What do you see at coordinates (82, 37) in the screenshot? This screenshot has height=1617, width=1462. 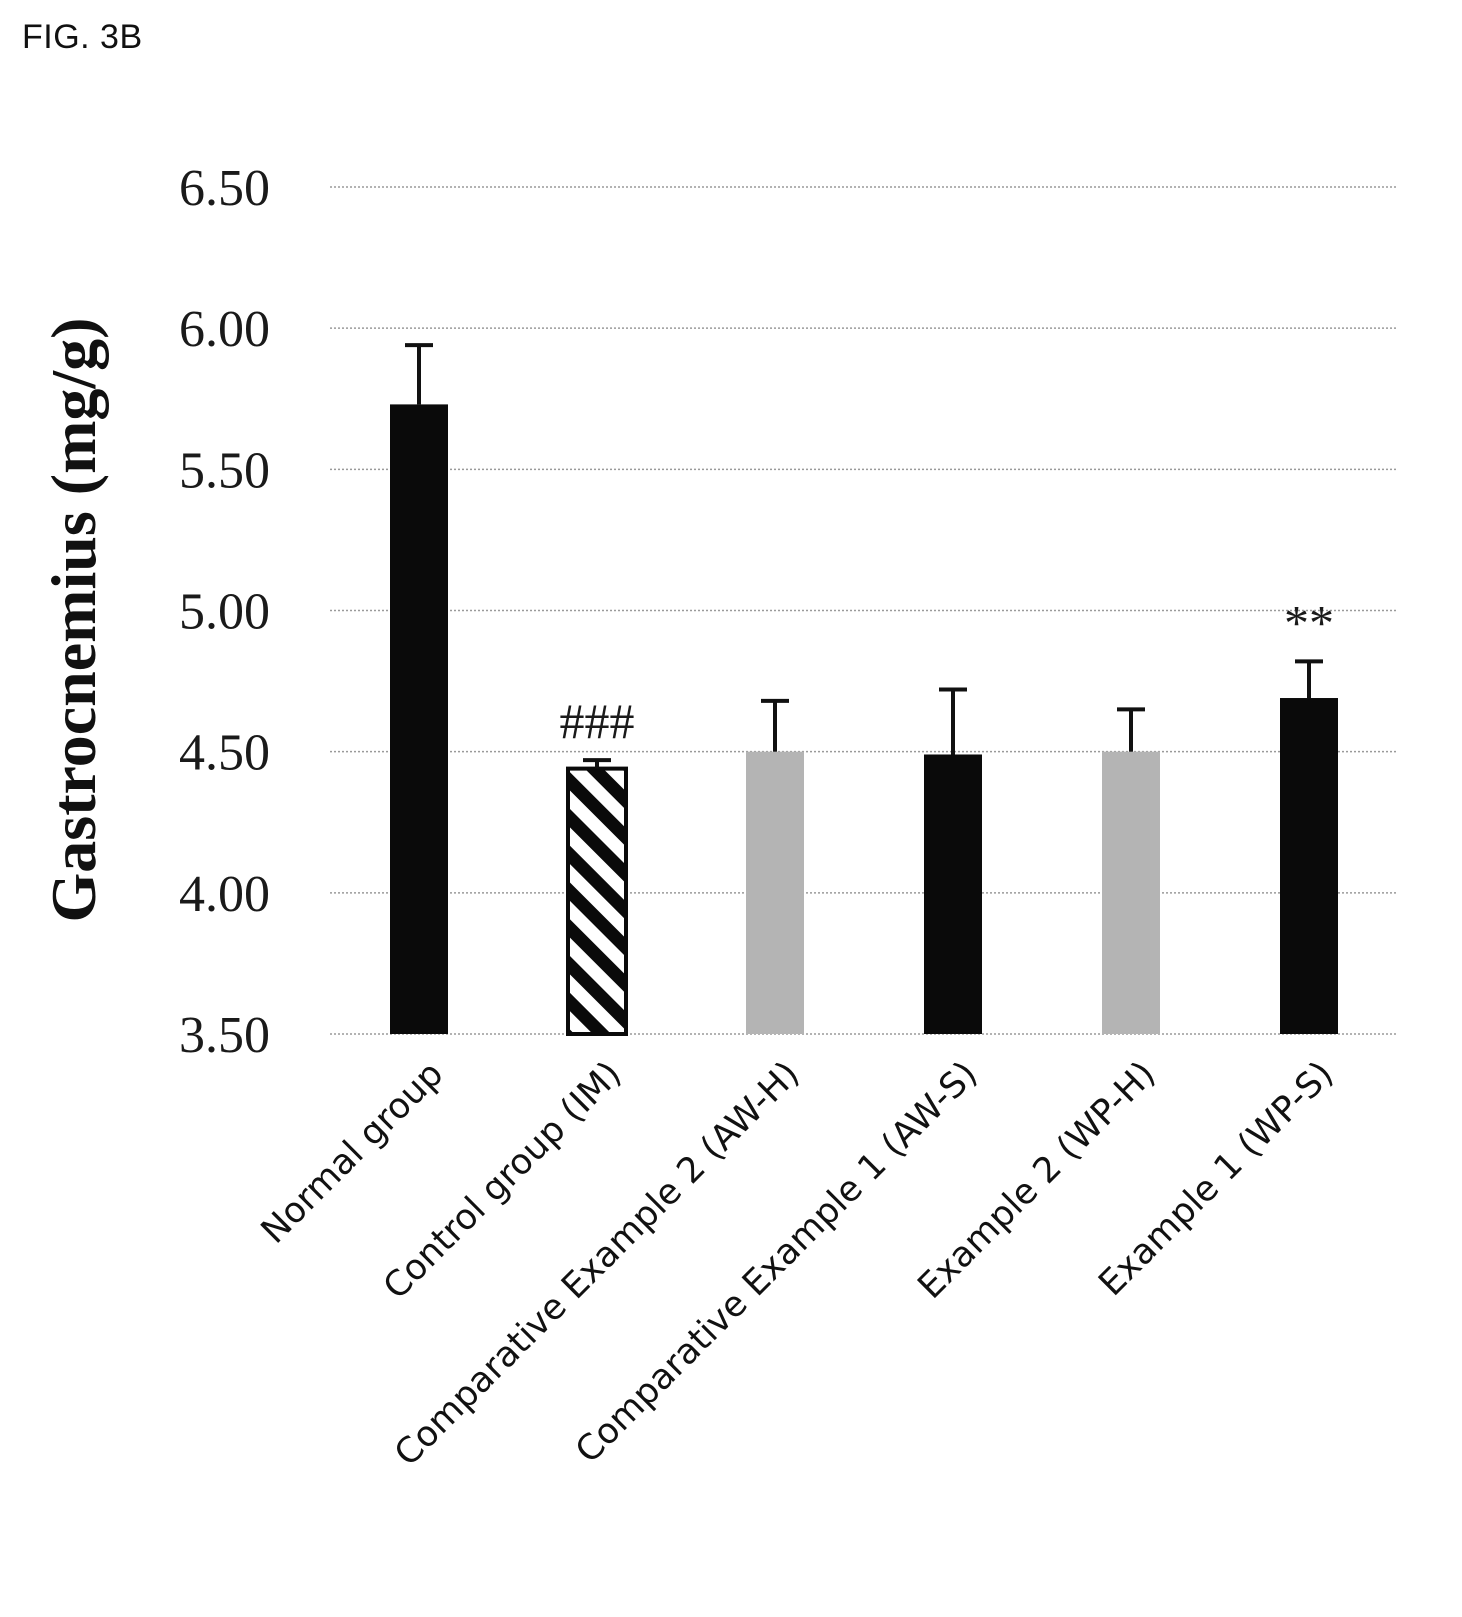 I see `figure-label: FIG. 3B` at bounding box center [82, 37].